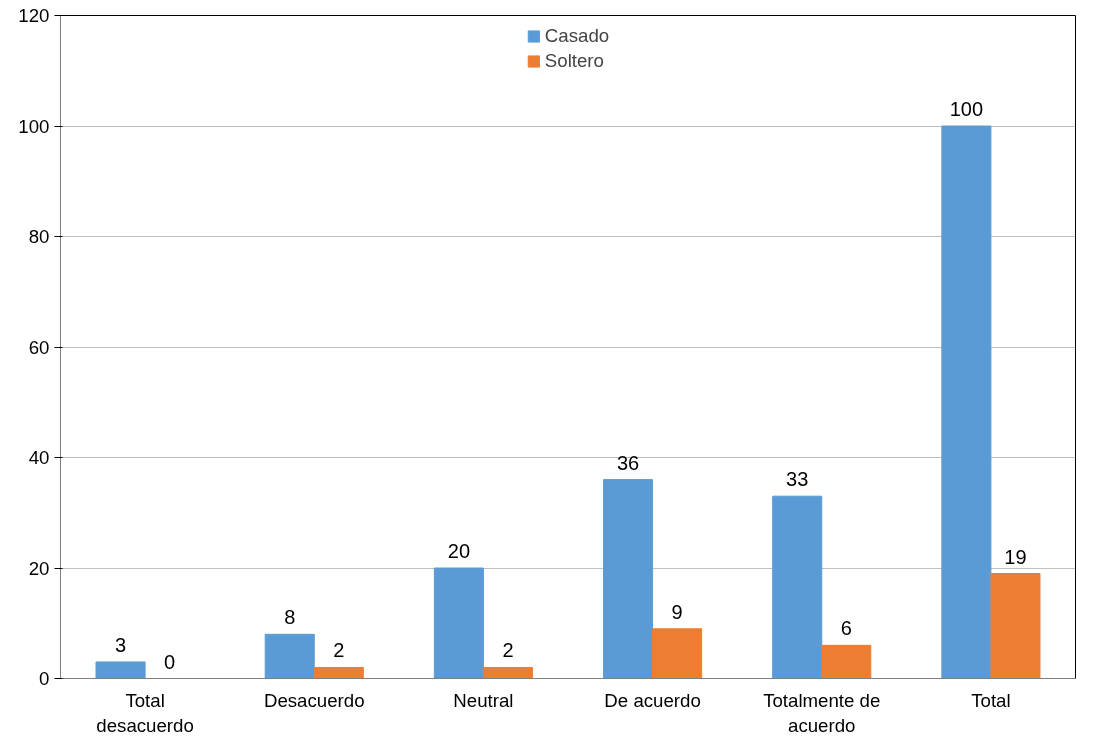 The image size is (1094, 752). I want to click on y-tick-label: 0, so click(44, 678).